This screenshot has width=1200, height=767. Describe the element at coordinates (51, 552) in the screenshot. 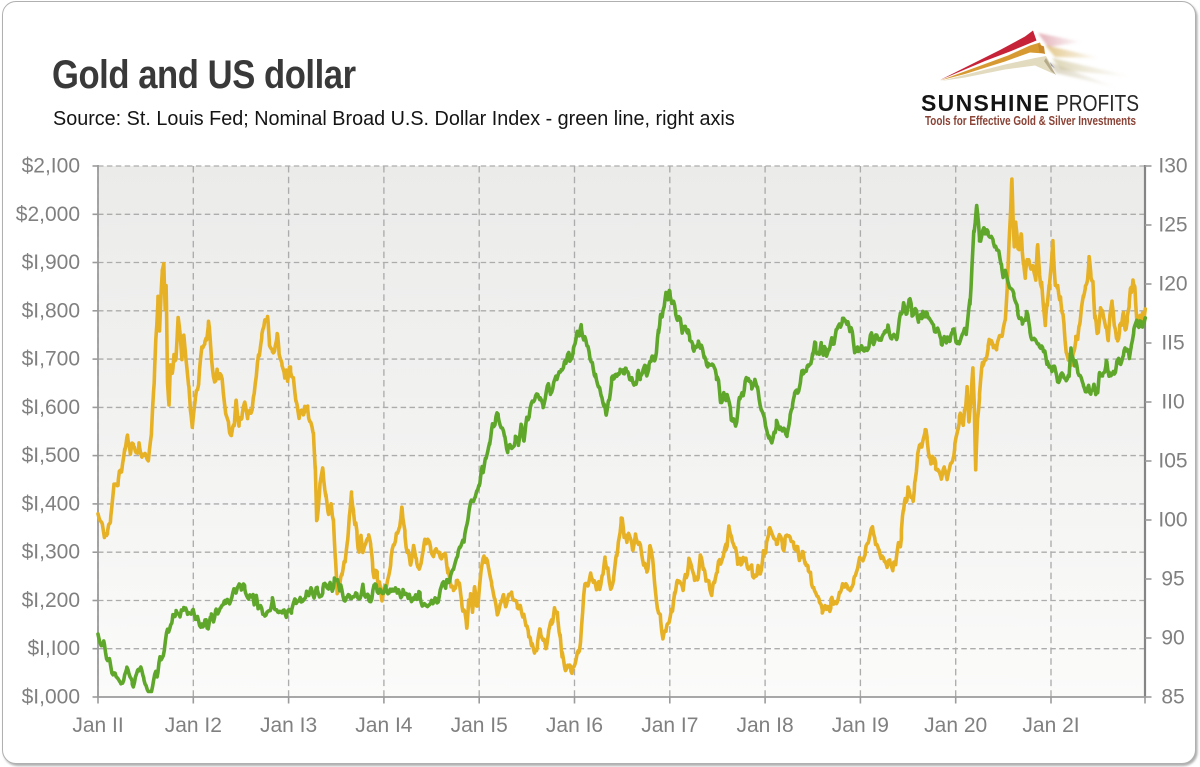

I see `svg-text: $I,300` at that location.